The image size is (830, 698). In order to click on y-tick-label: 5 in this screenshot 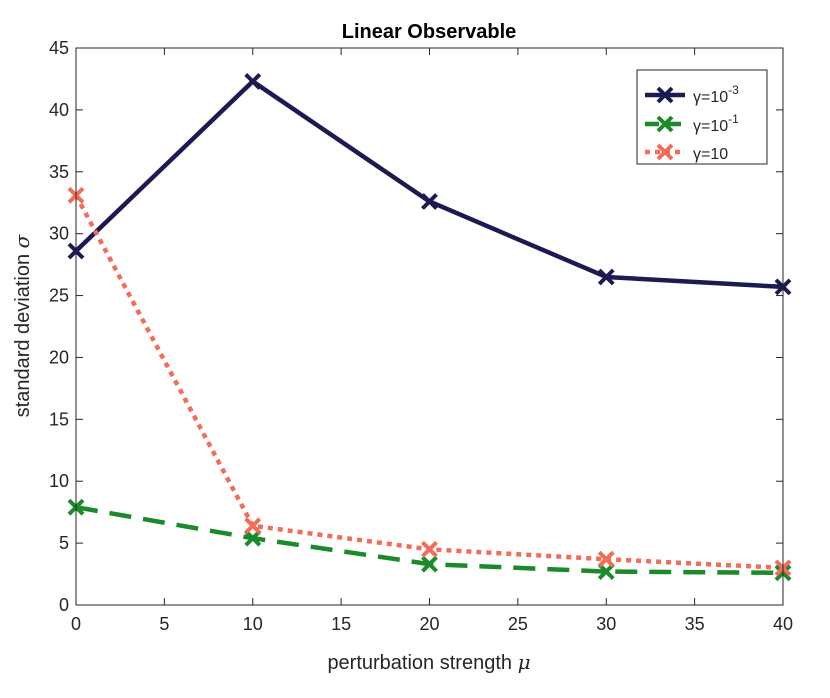, I will do `click(64, 543)`.